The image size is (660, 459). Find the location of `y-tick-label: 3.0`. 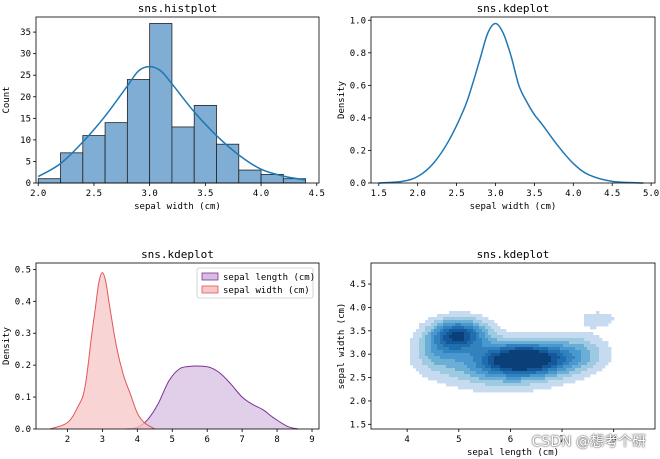

y-tick-label: 3.0 is located at coordinates (358, 355).